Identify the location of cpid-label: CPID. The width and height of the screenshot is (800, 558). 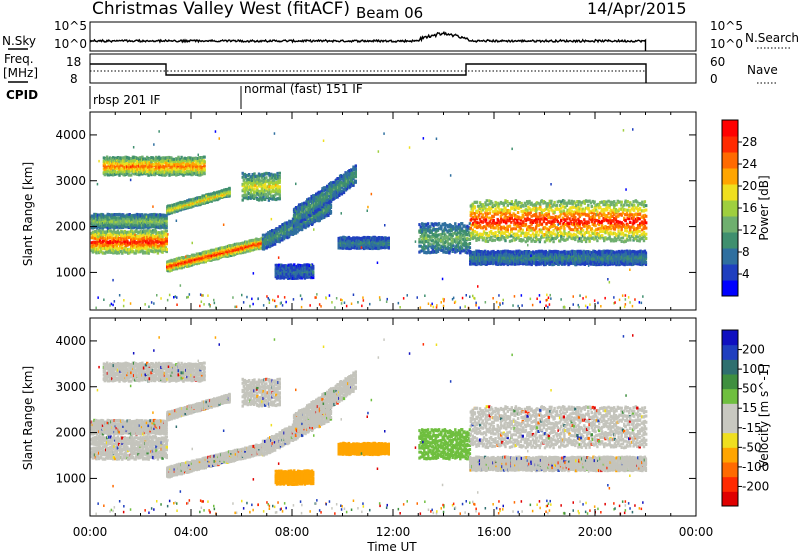
(22, 95).